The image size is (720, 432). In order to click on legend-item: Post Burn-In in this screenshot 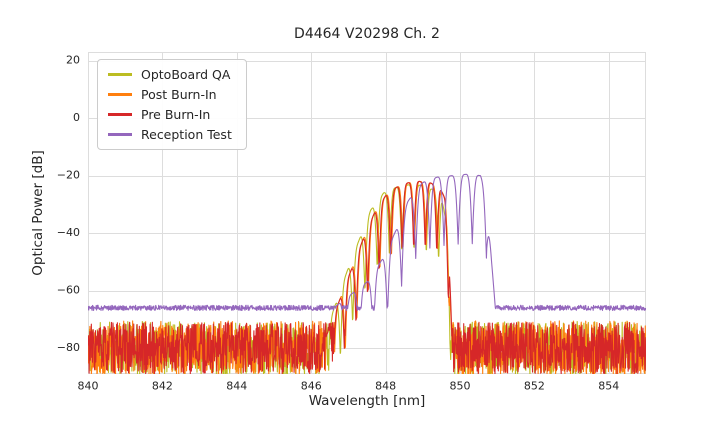, I will do `click(170, 94)`.